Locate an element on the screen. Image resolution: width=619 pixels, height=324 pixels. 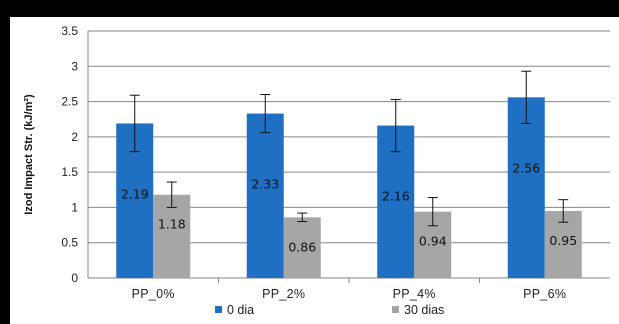
x-tick-label: PP_0% is located at coordinates (153, 294).